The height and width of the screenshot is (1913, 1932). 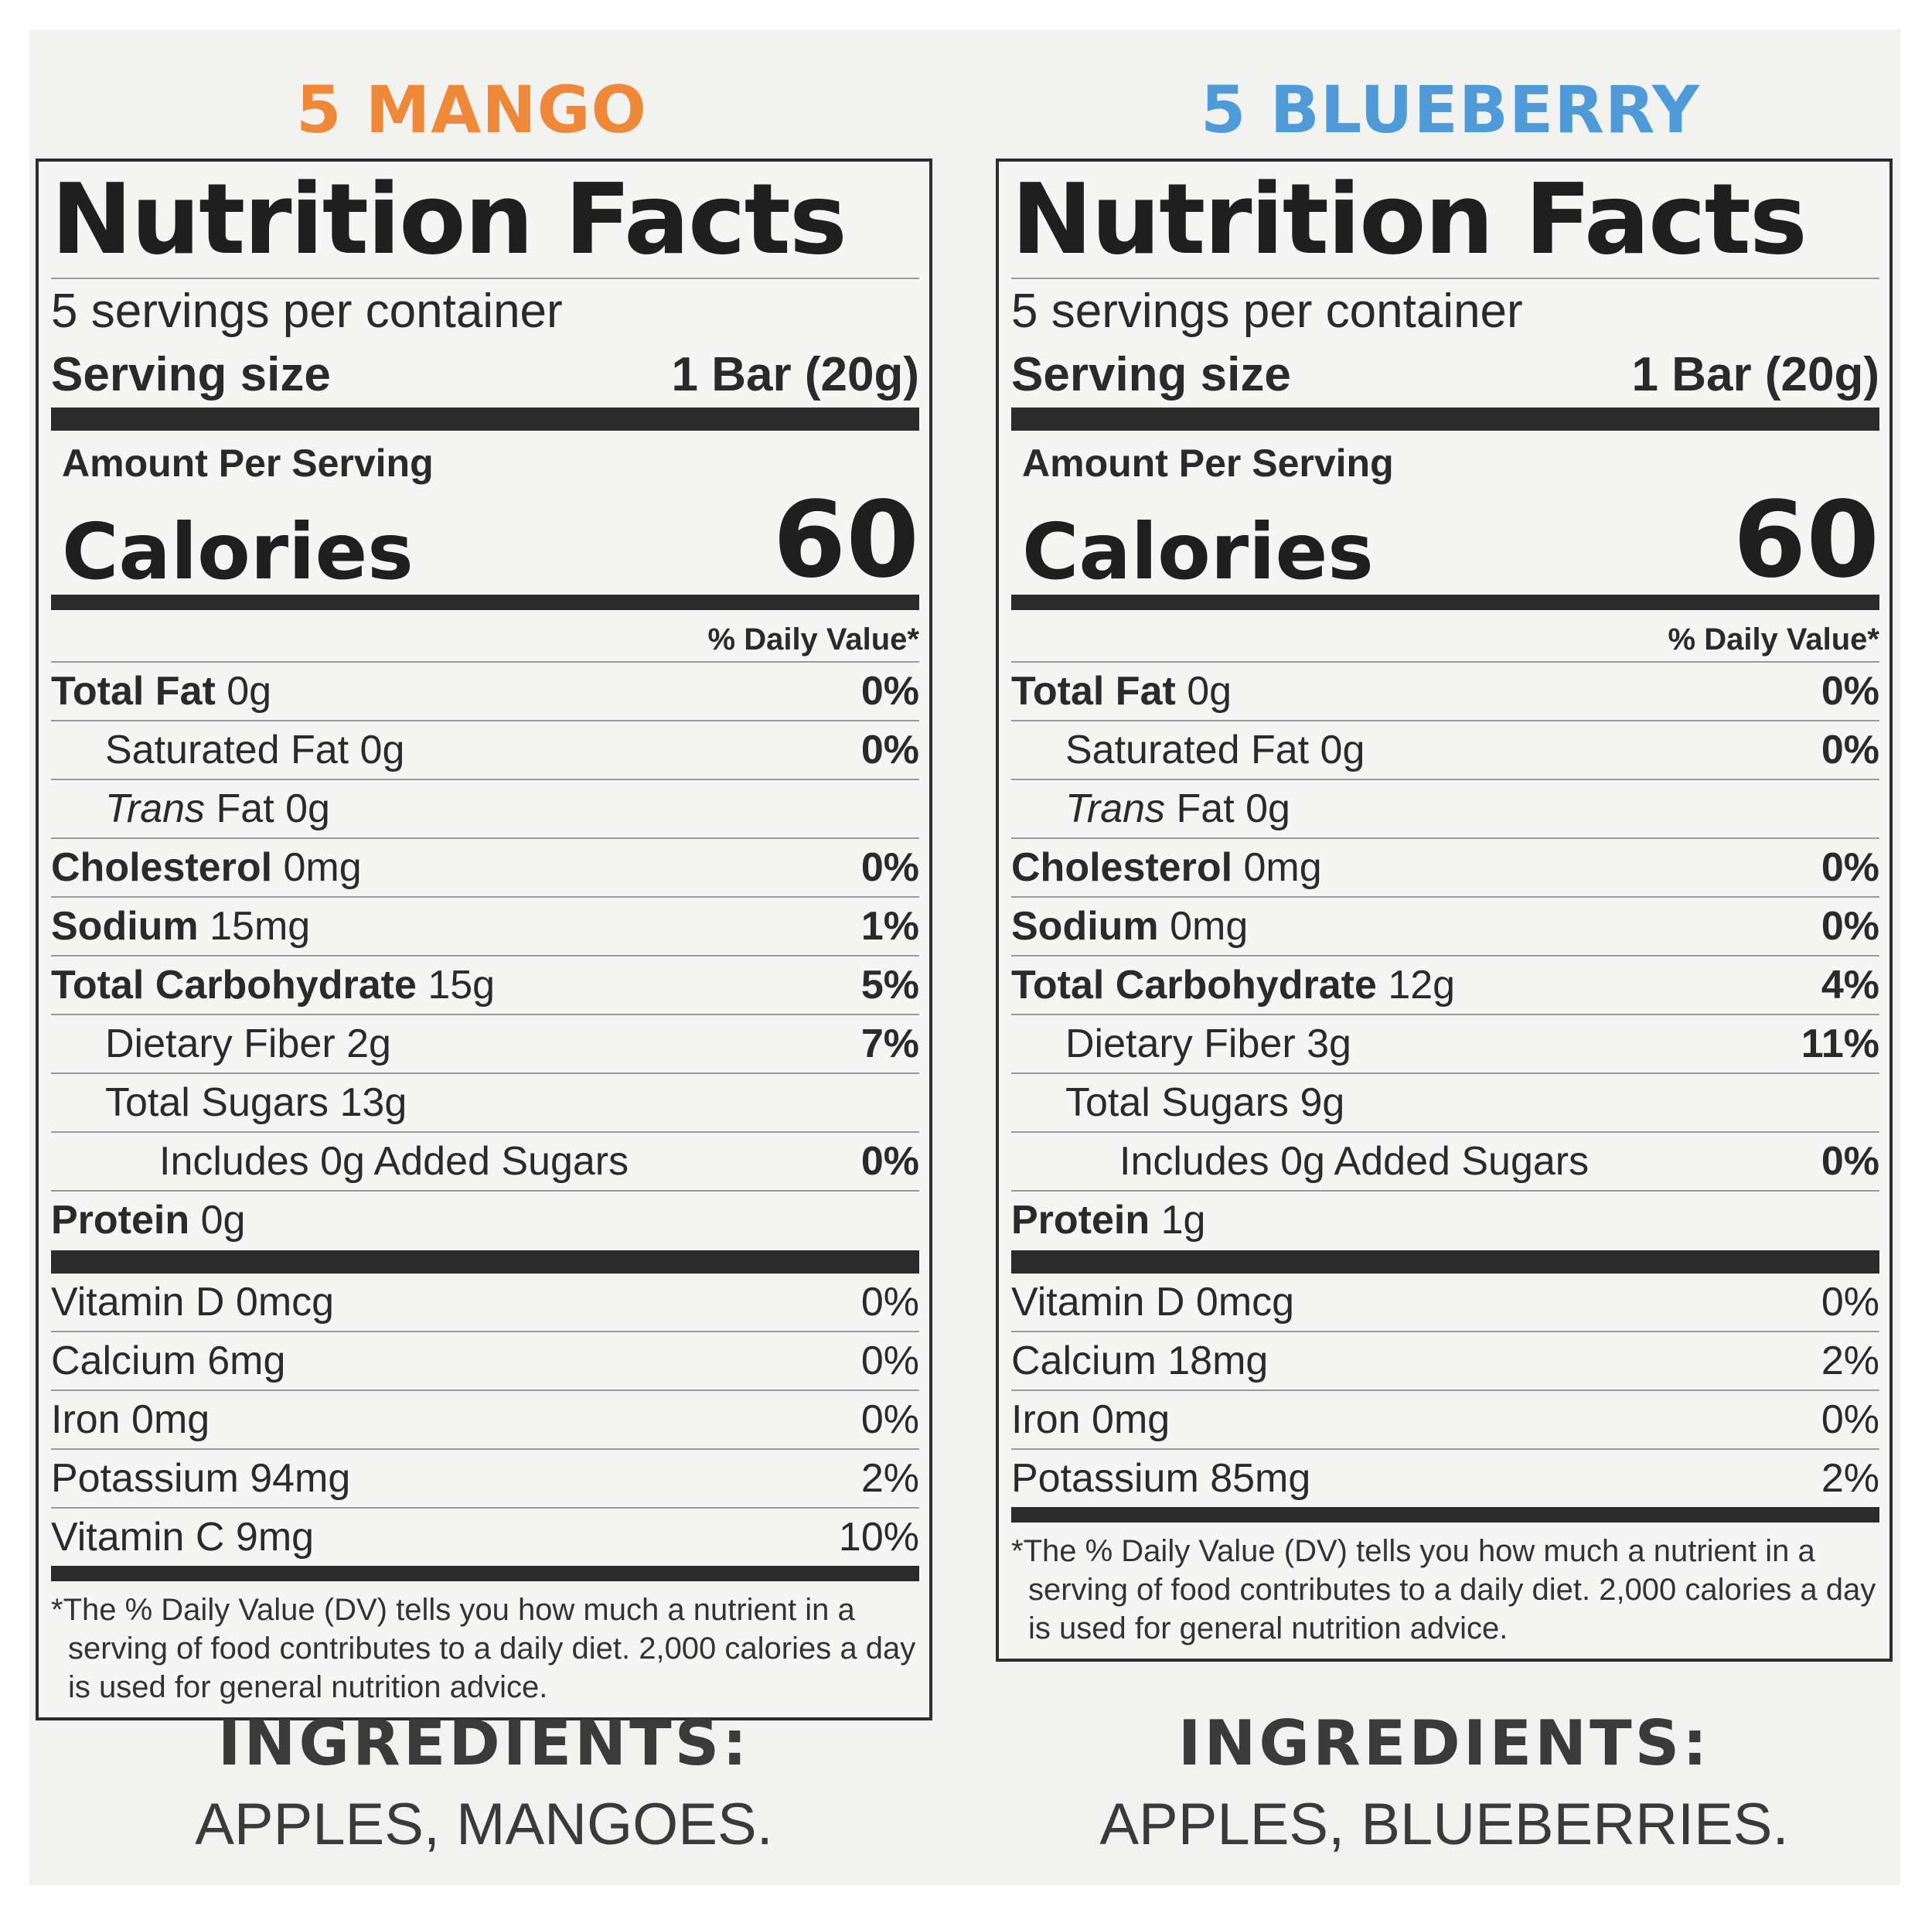 I want to click on nutrient-dv: 5%, so click(x=889, y=985).